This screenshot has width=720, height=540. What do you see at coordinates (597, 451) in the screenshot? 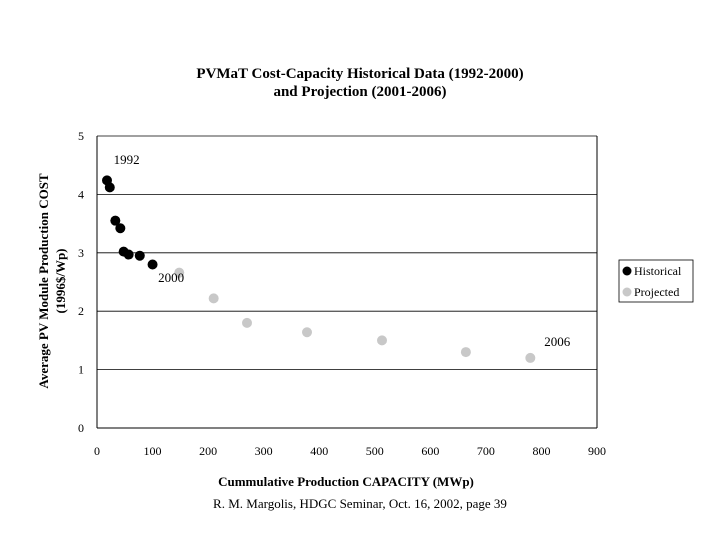
I see `x-tick-label: 900` at bounding box center [597, 451].